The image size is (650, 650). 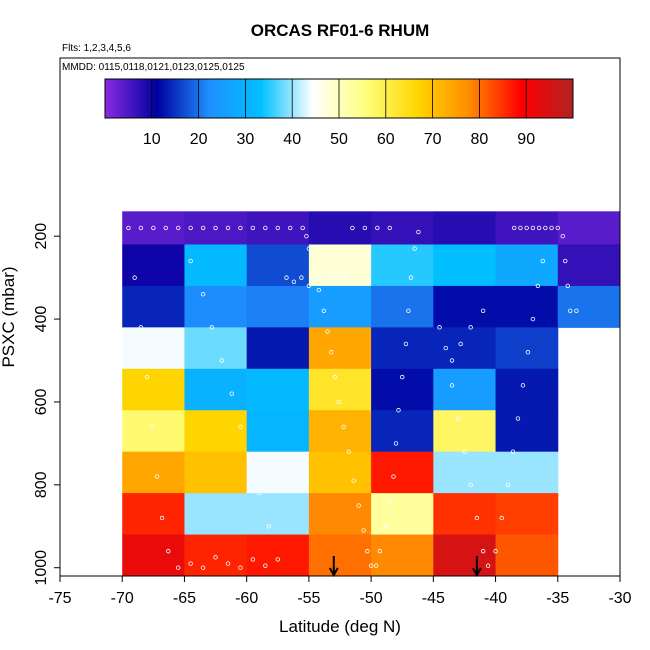 I want to click on colorbar-tick-label: 50, so click(x=339, y=139).